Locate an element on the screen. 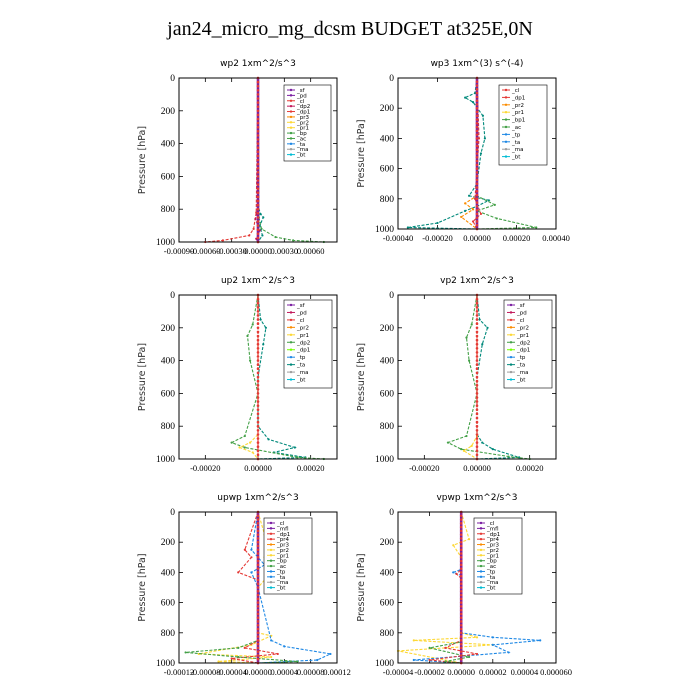 The height and width of the screenshot is (700, 700). legend-entry: _sf is located at coordinates (301, 306).